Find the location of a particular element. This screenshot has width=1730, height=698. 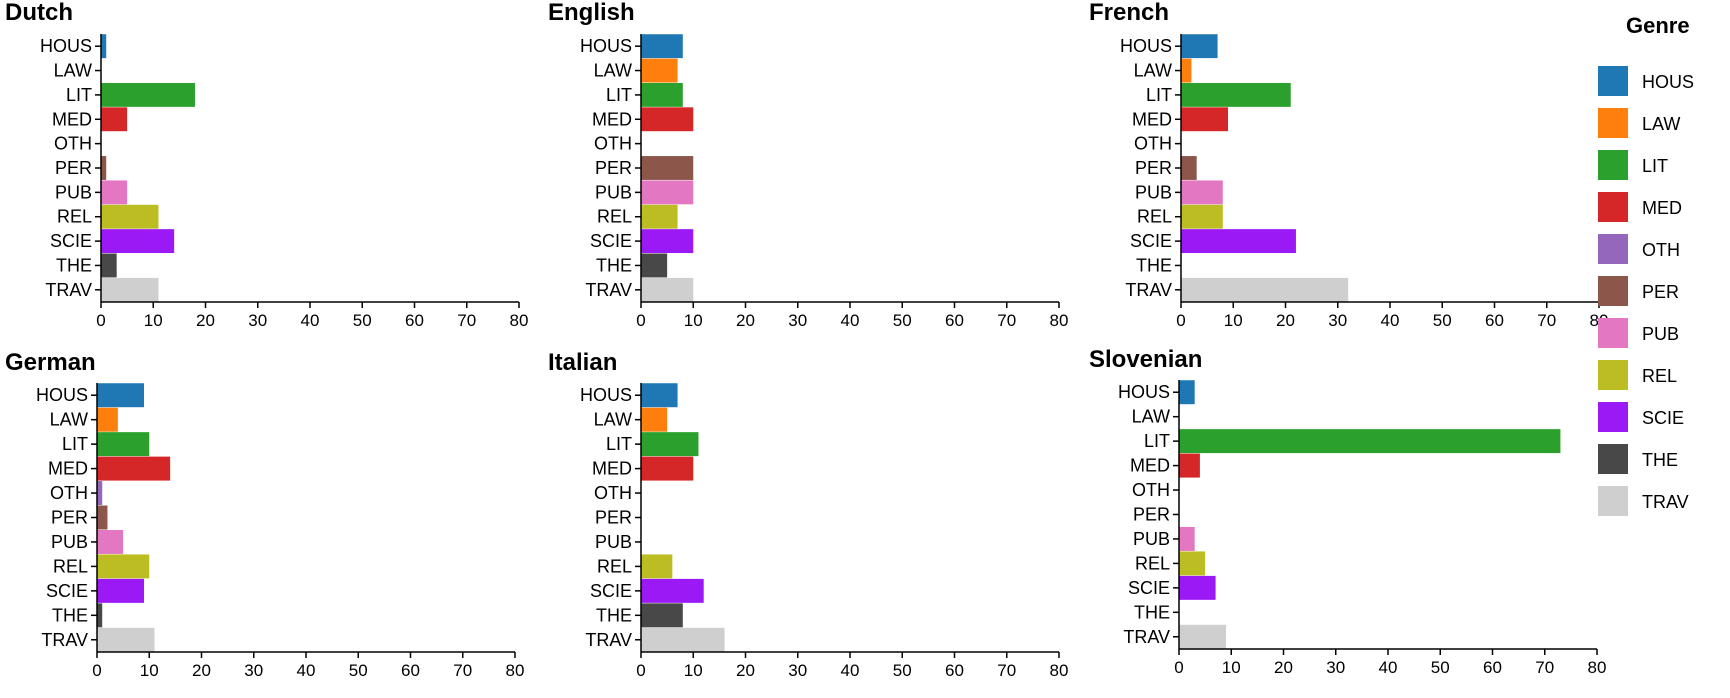

legend-label: SCIE is located at coordinates (1663, 418).